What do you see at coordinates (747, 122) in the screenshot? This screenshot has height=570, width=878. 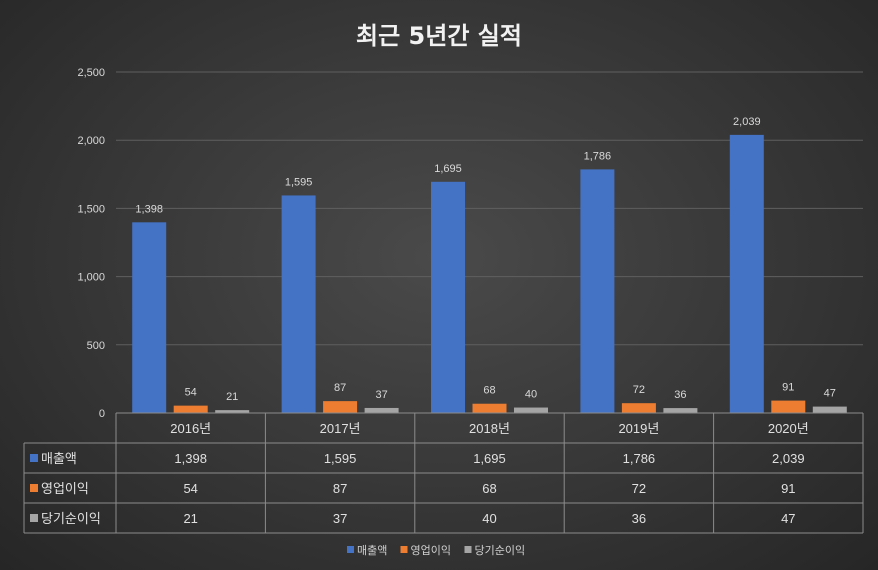 I see `data-label: 2,039` at bounding box center [747, 122].